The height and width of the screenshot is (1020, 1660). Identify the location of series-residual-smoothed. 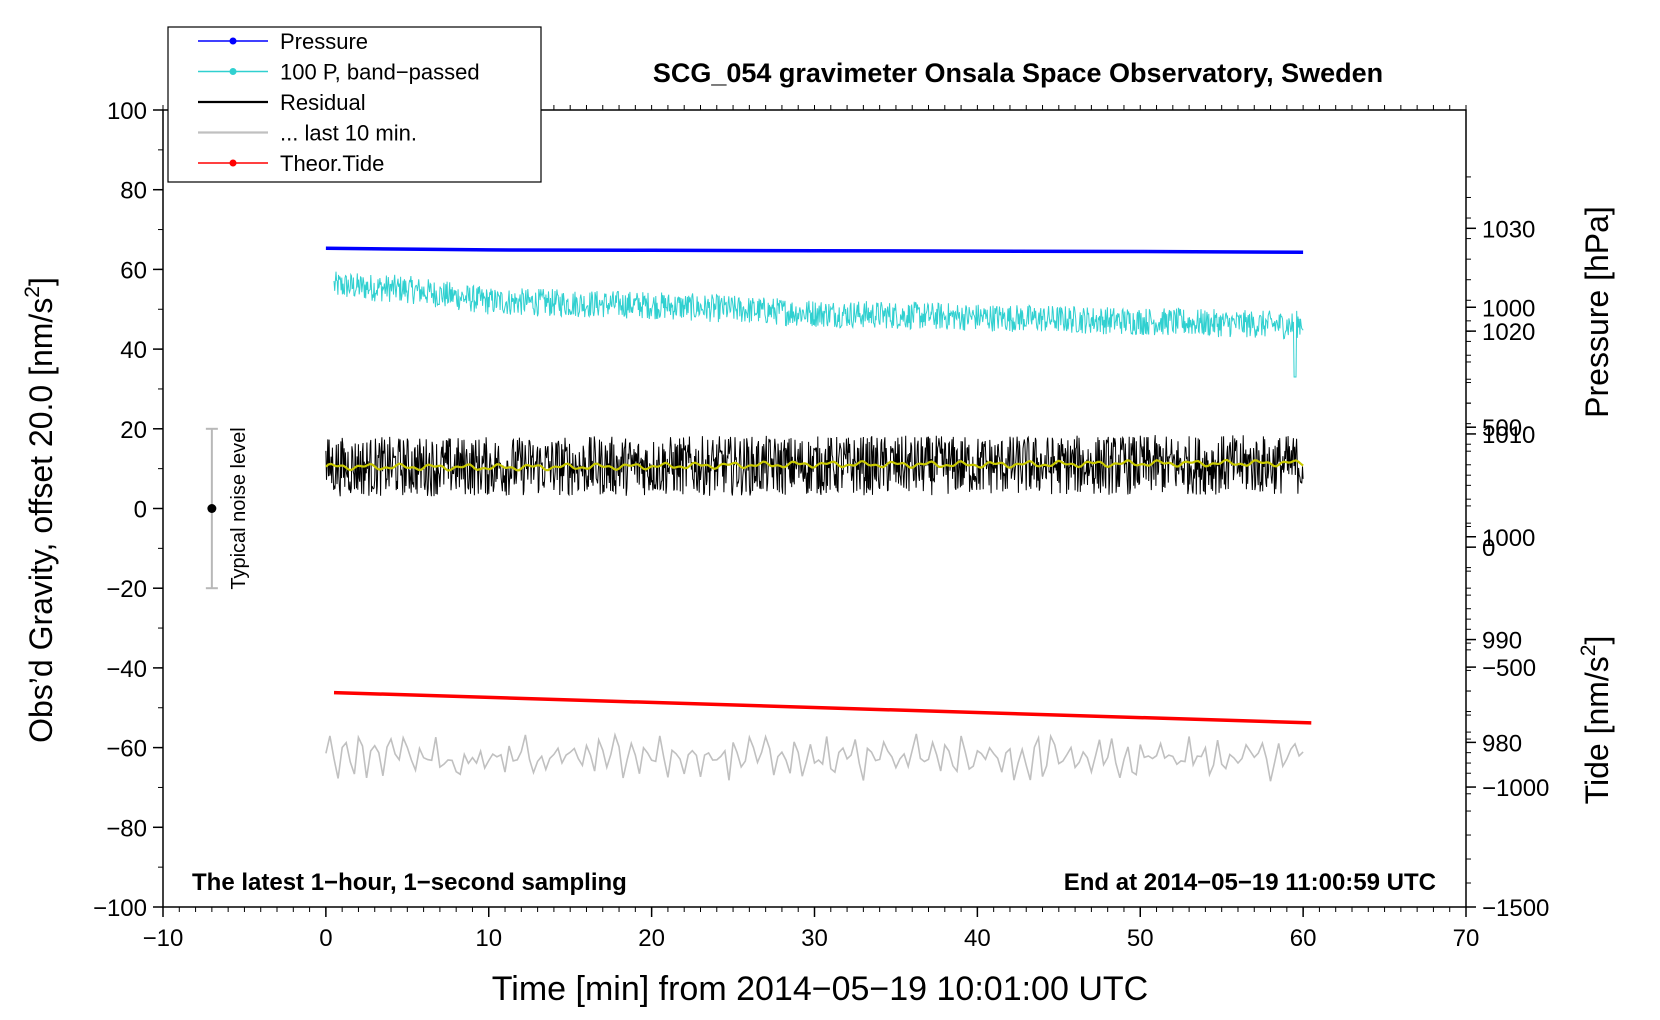
(814, 465).